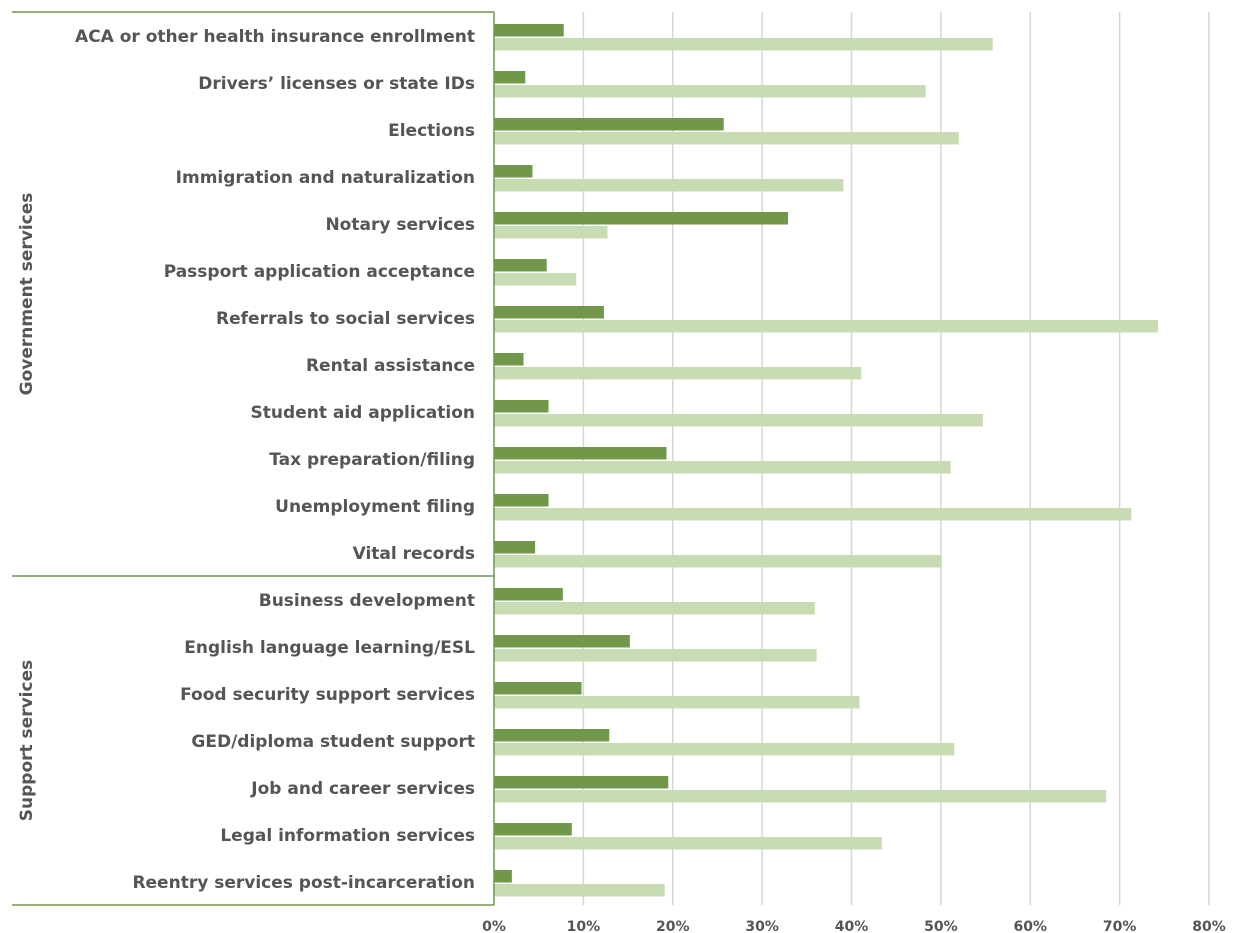 The width and height of the screenshot is (1238, 933). What do you see at coordinates (852, 926) in the screenshot?
I see `x-tick-label: 40%` at bounding box center [852, 926].